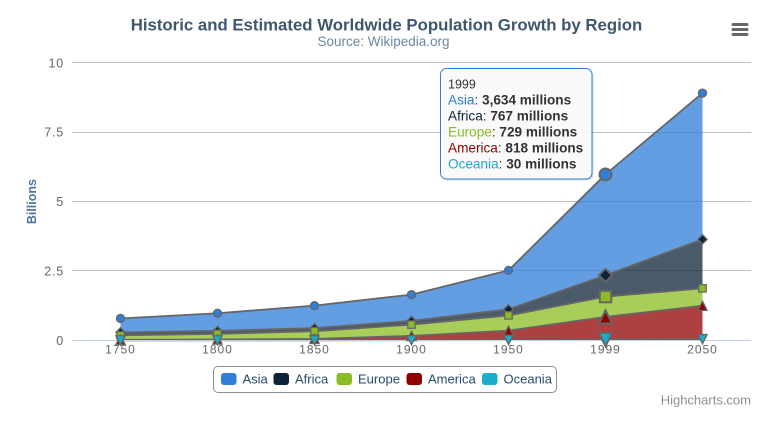 The height and width of the screenshot is (421, 769). I want to click on svg-text: Source: Wikipedia.org, so click(383, 41).